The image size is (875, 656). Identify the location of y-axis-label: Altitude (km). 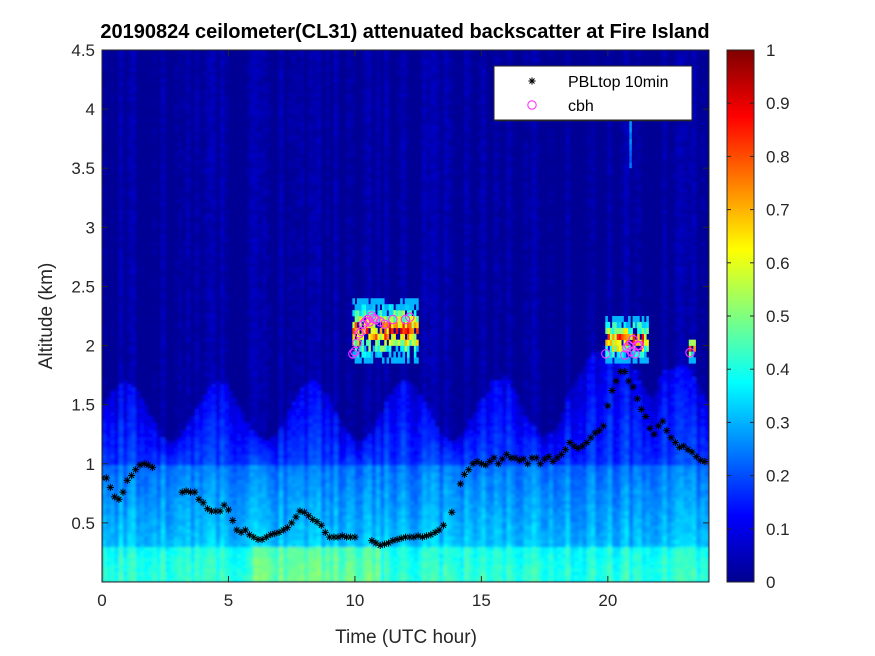
(46, 316).